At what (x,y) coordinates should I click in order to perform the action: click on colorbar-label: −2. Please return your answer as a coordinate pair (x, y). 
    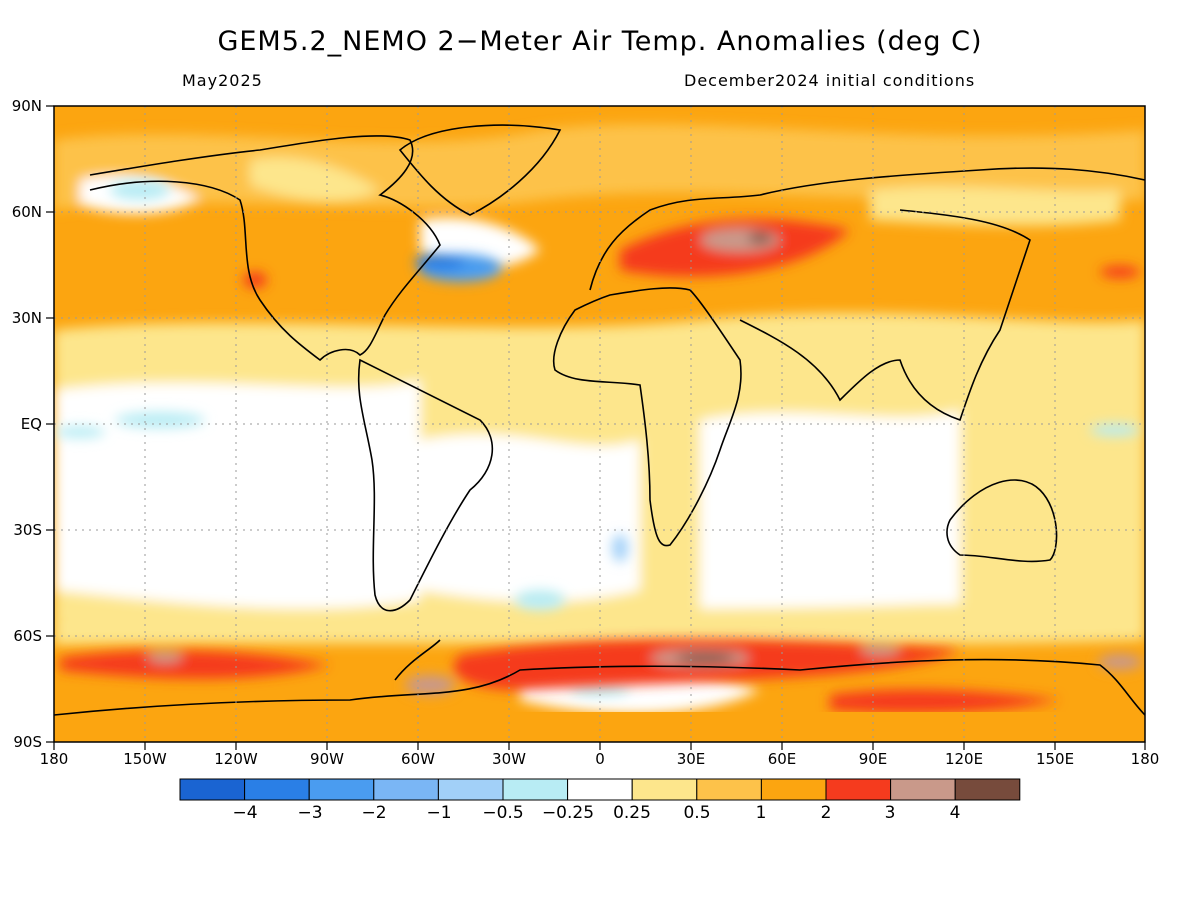
    Looking at the image, I should click on (374, 813).